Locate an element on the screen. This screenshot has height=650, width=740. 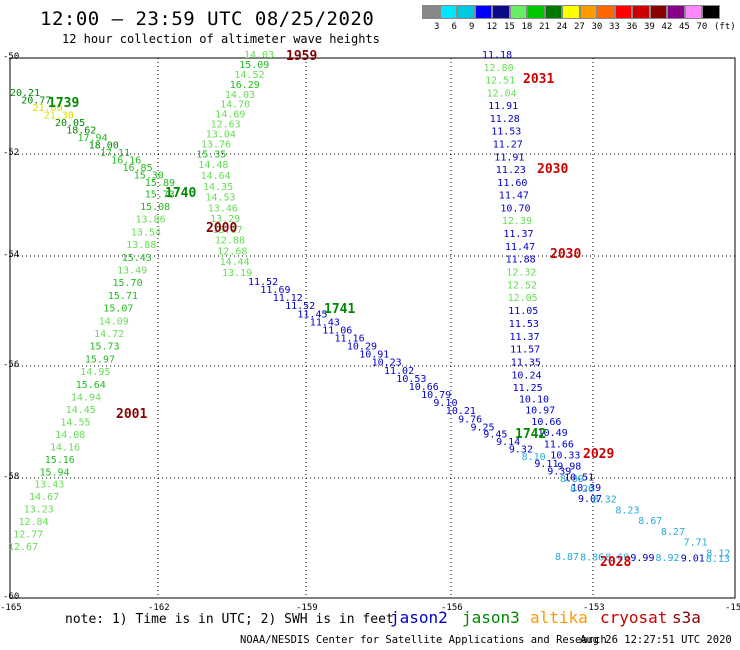
swh-value: 13.23 is located at coordinates (39, 510).